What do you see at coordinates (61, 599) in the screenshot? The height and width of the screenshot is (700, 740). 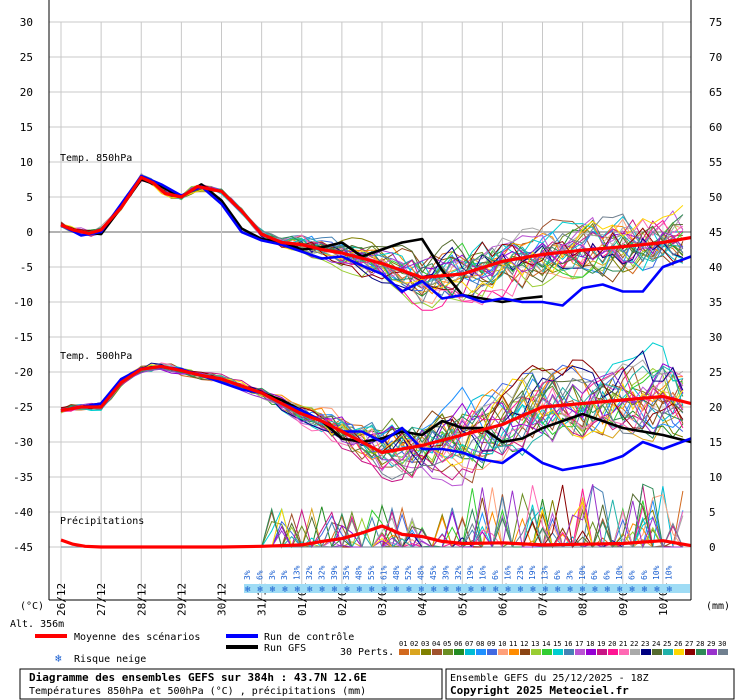 I see `date-tick-label: 26/12` at bounding box center [61, 599].